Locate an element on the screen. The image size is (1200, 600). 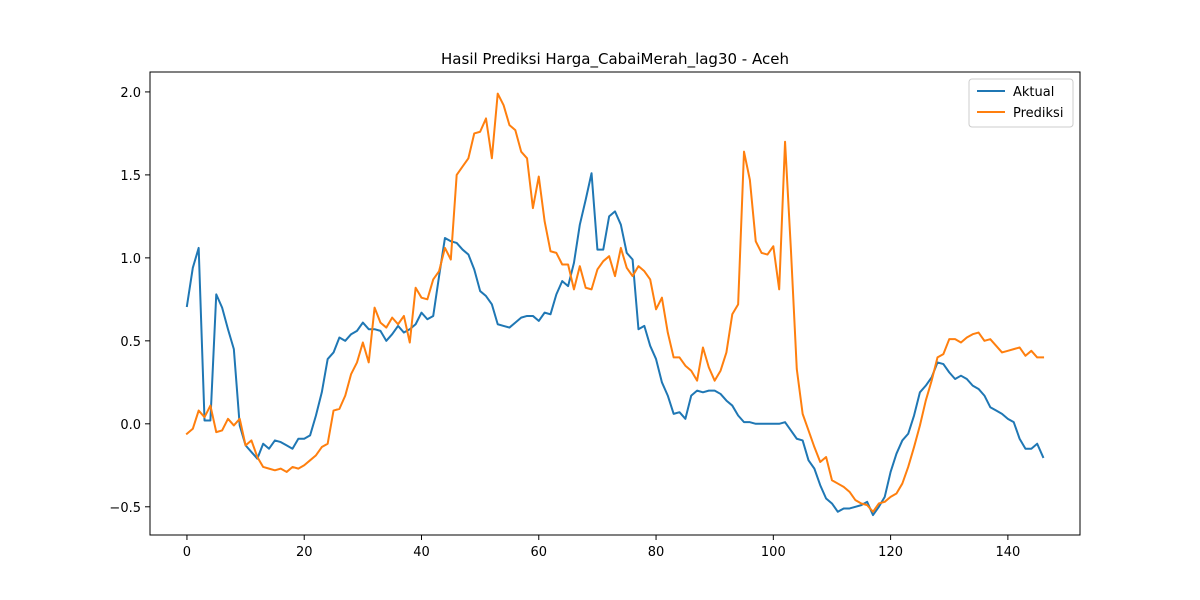
y-tick-label: 1.5 is located at coordinates (130, 176).